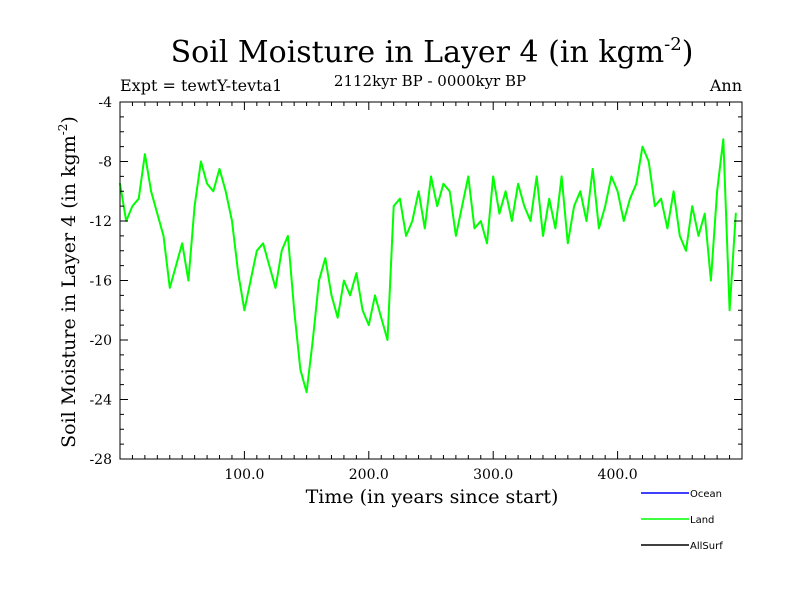 The image size is (800, 600). Describe the element at coordinates (682, 520) in the screenshot. I see `legend: Ocean Land AllSurf` at that location.